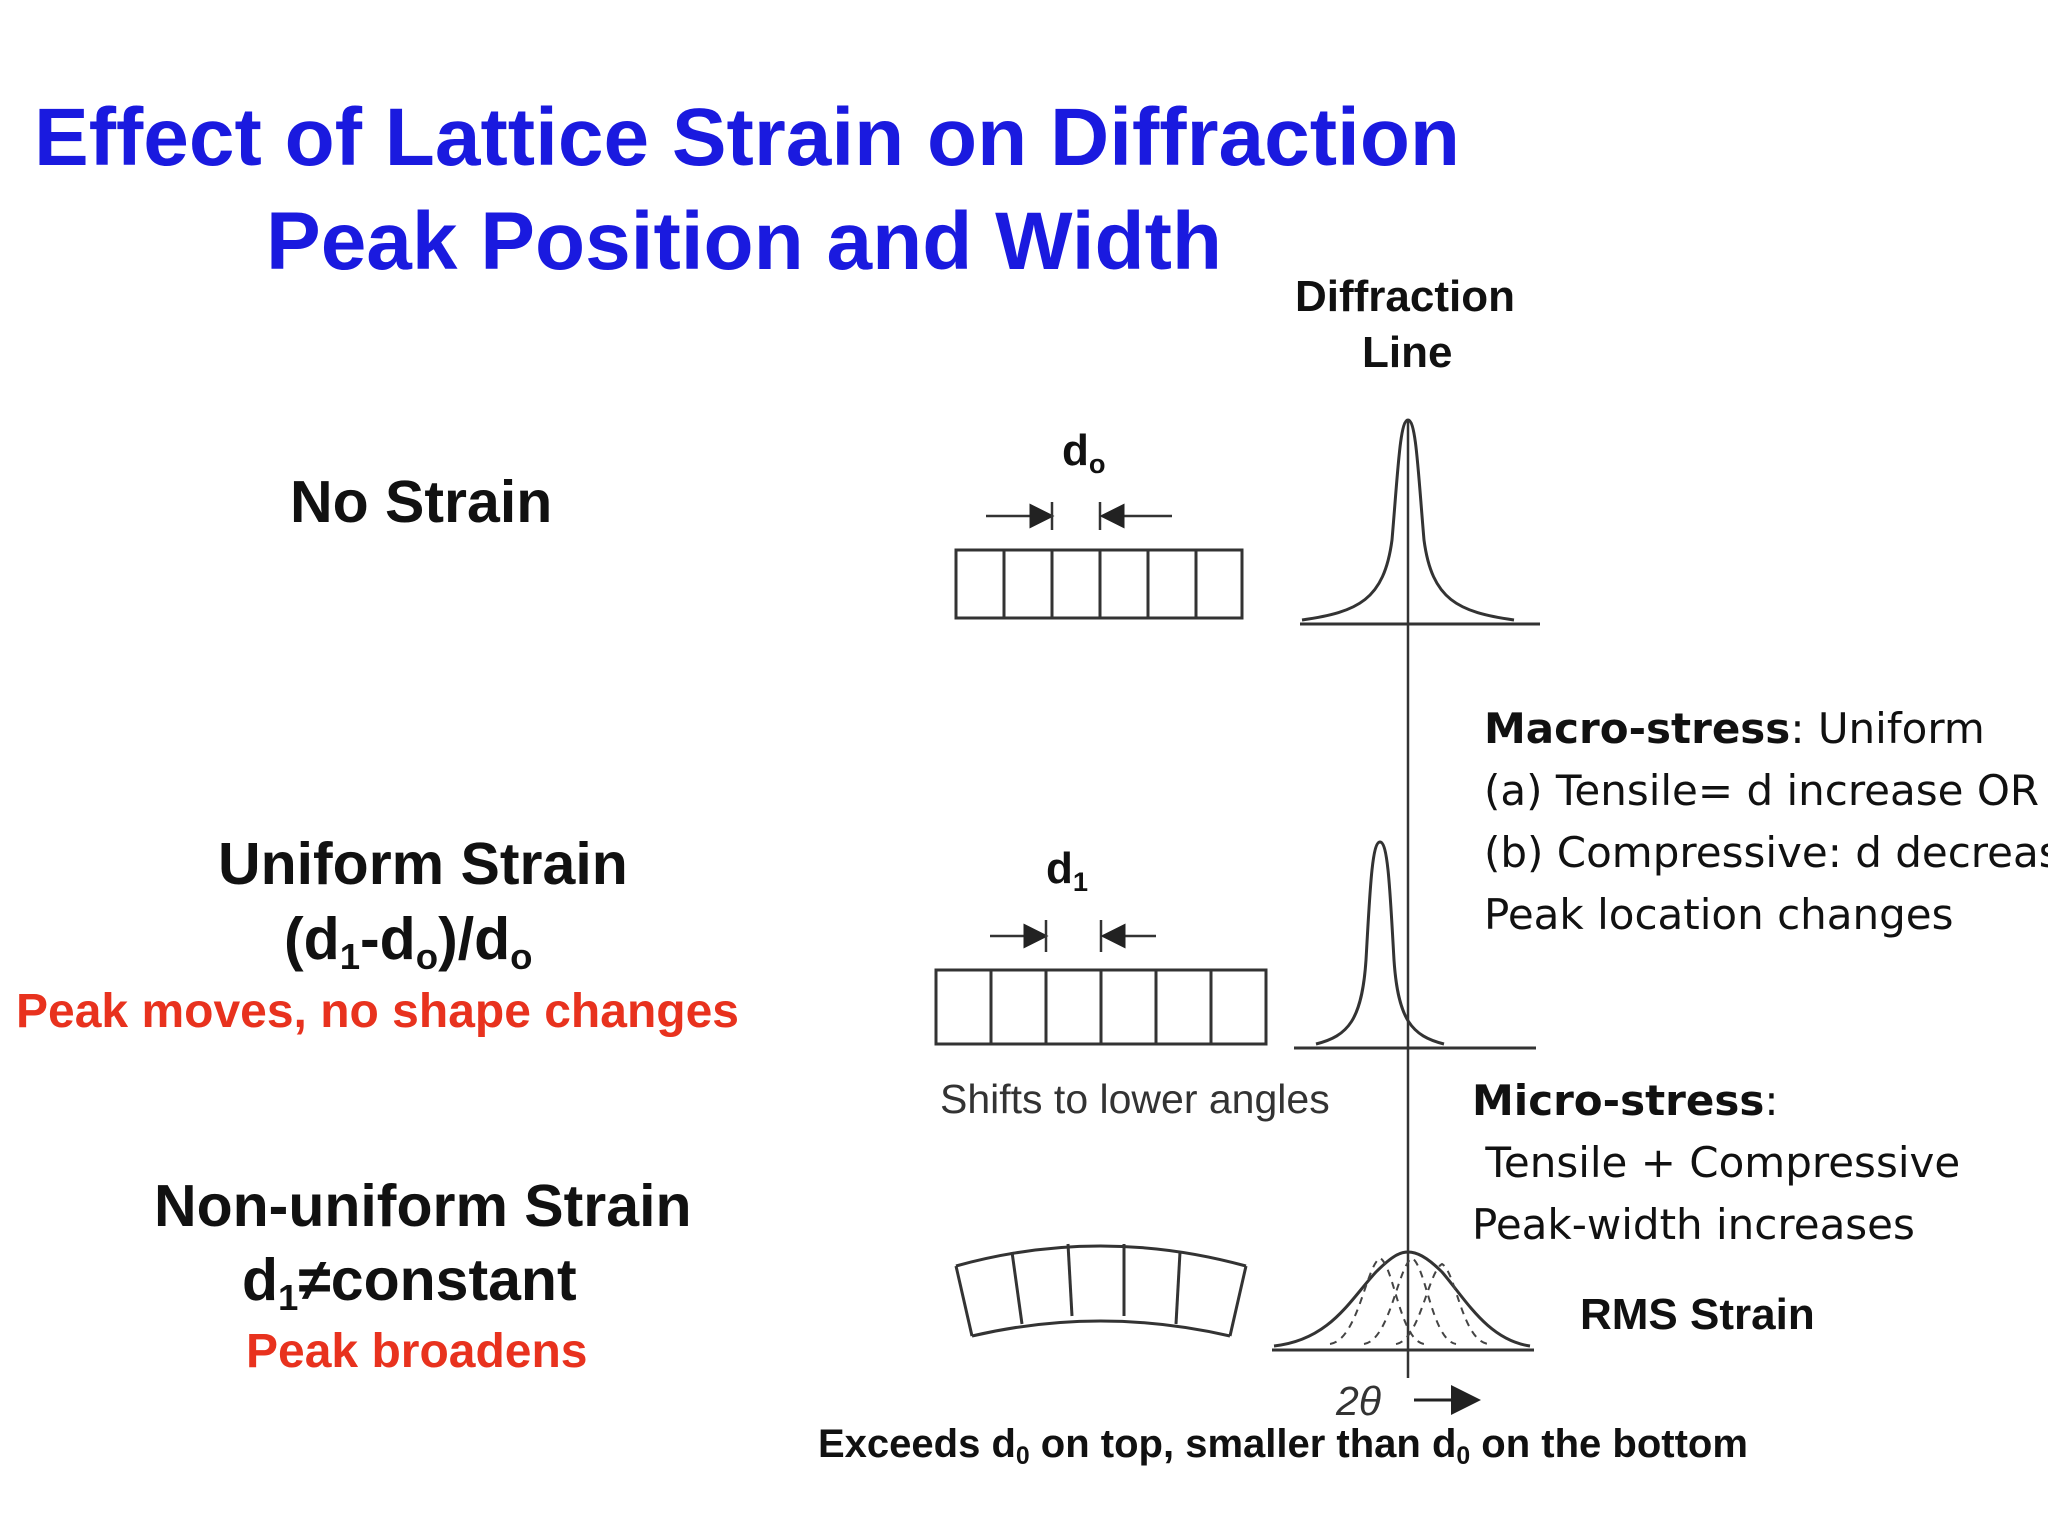 This screenshot has height=1536, width=2048. I want to click on d0-spacing-label: do, so click(1084, 452).